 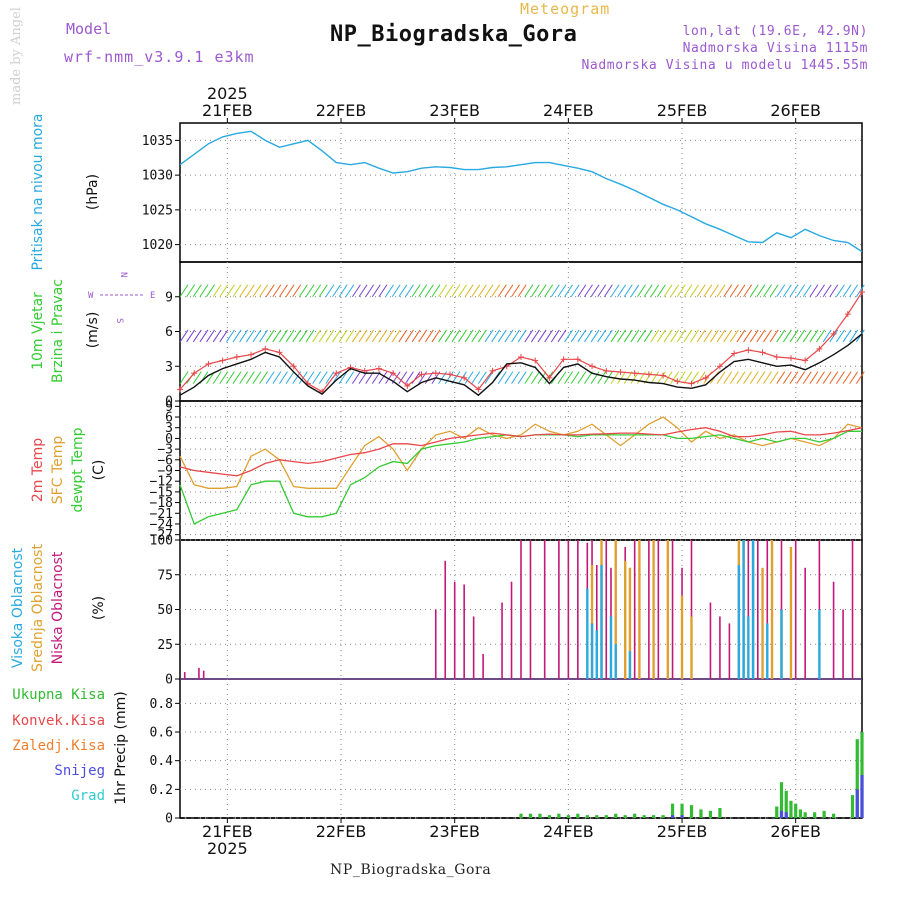 I want to click on y-tick-label: 3, so click(x=169, y=367).